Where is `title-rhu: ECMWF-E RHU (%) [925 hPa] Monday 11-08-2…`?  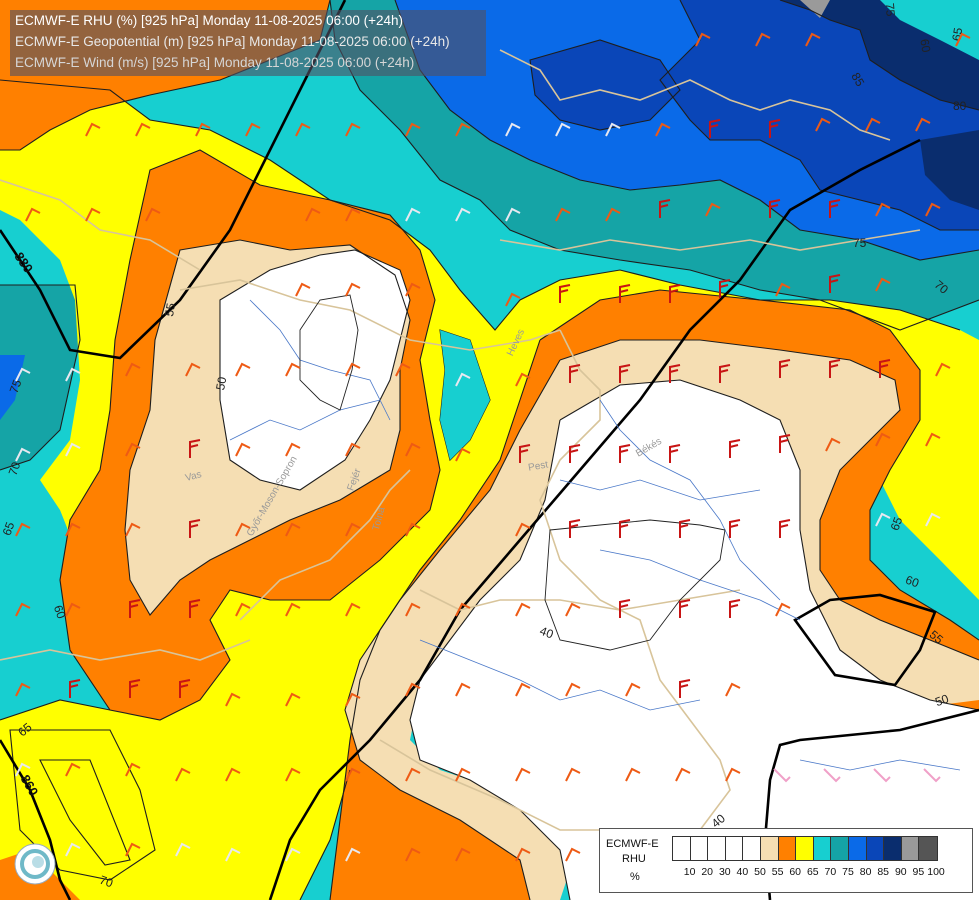 title-rhu: ECMWF-E RHU (%) [925 hPa] Monday 11-08-2… is located at coordinates (209, 20).